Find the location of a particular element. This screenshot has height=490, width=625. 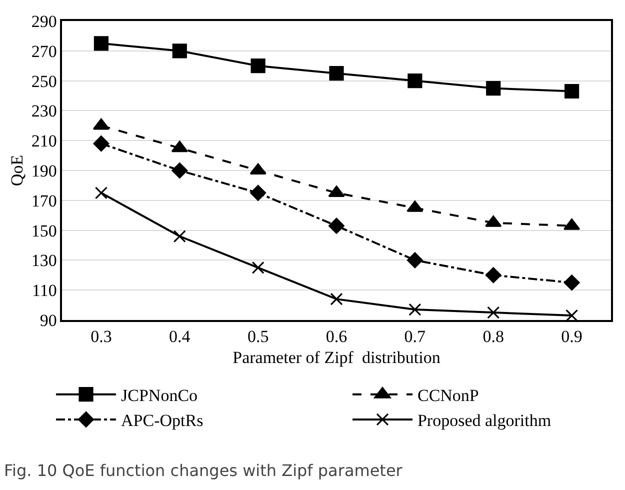

x-axis-title: Parameter of Zipf distribution is located at coordinates (336, 358).